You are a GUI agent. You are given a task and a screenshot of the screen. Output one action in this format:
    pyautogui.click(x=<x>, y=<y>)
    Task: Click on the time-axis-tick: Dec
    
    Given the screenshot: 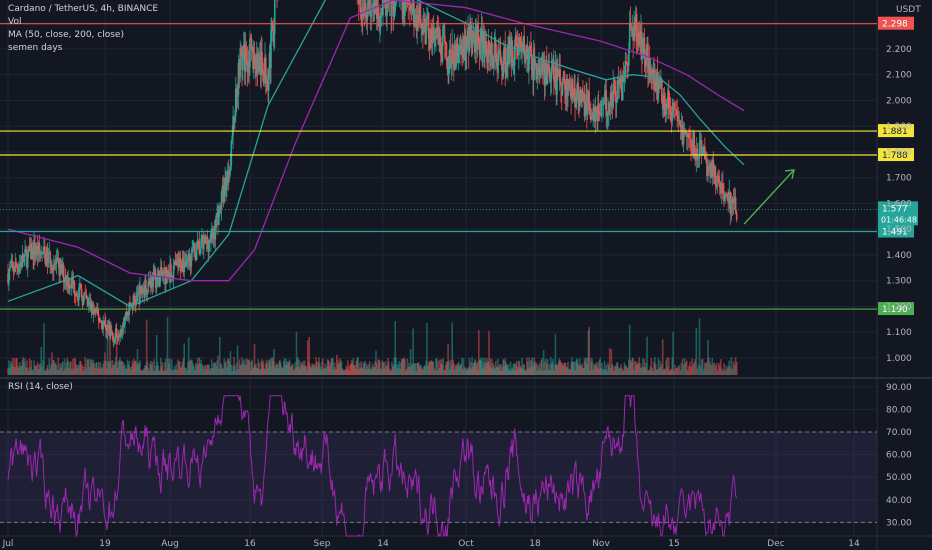 What is the action you would take?
    pyautogui.click(x=775, y=544)
    